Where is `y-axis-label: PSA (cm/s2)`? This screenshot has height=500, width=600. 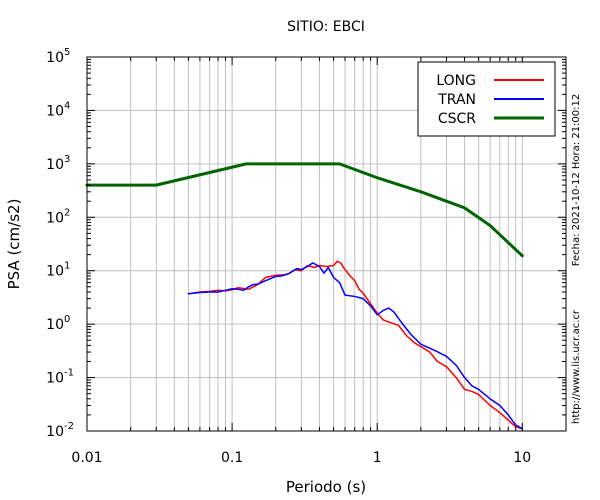 y-axis-label: PSA (cm/s2) is located at coordinates (14, 244).